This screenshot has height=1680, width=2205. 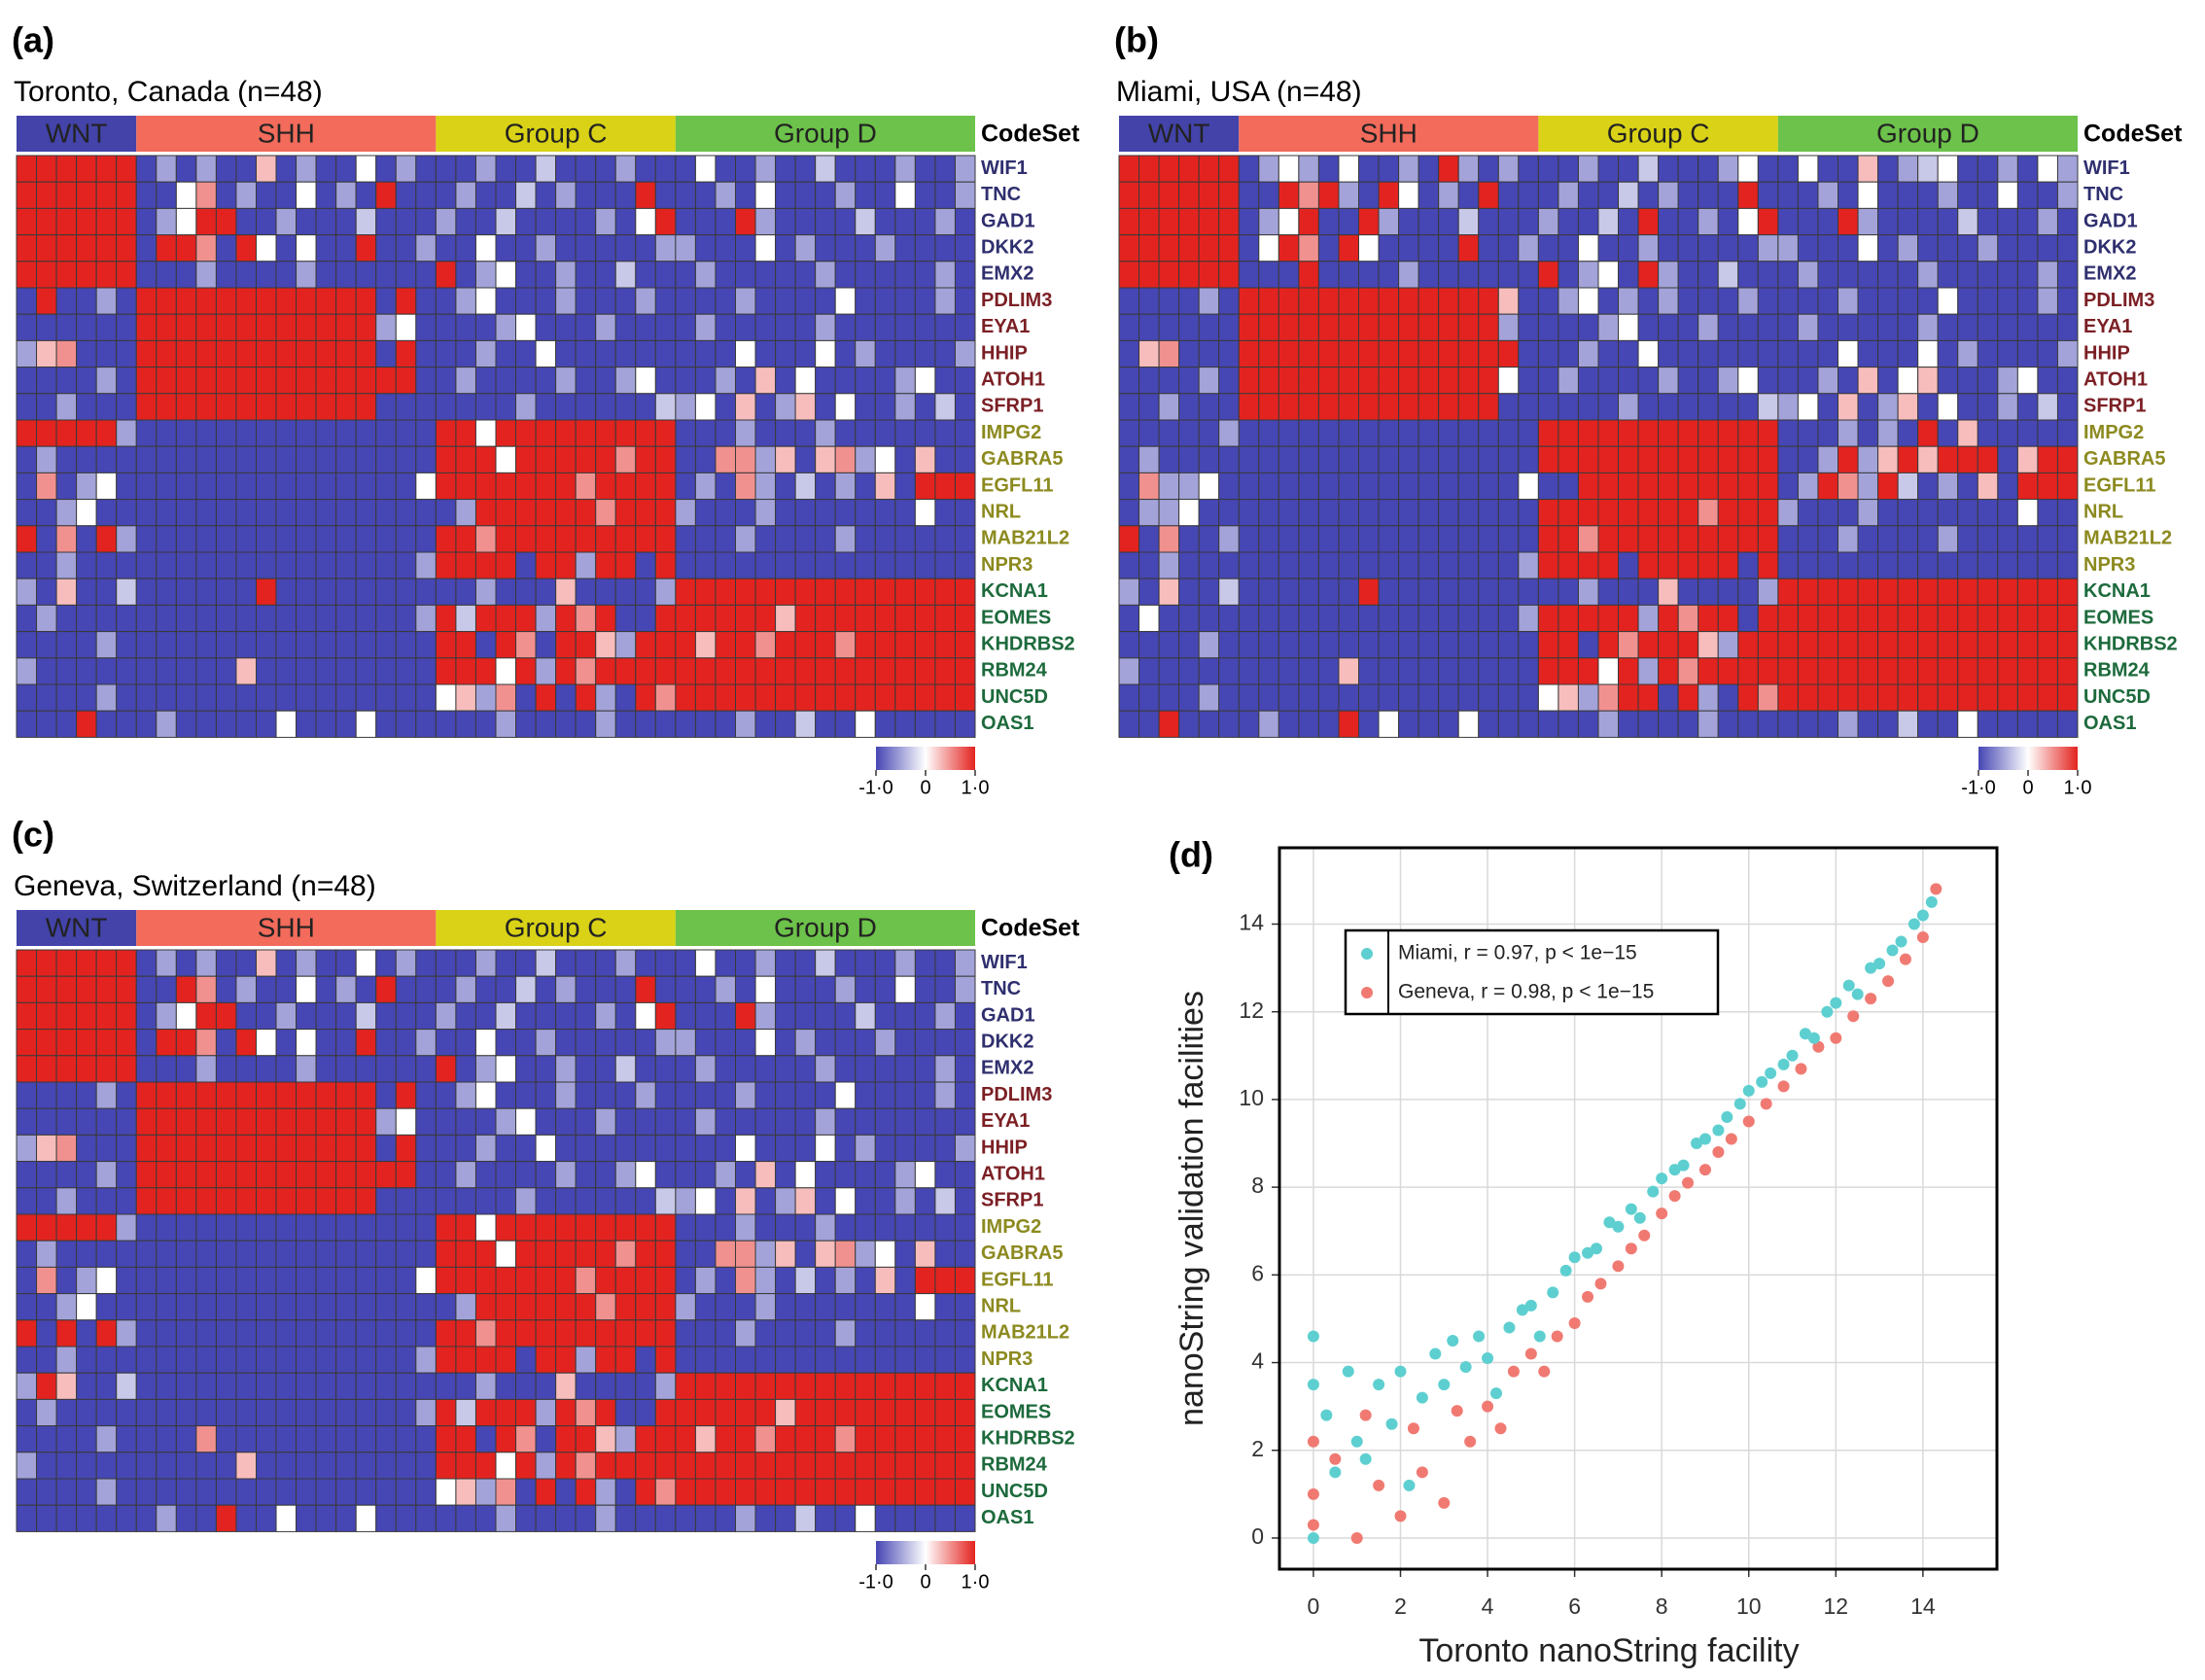 What do you see at coordinates (2118, 300) in the screenshot?
I see `row-label: PDLIM3` at bounding box center [2118, 300].